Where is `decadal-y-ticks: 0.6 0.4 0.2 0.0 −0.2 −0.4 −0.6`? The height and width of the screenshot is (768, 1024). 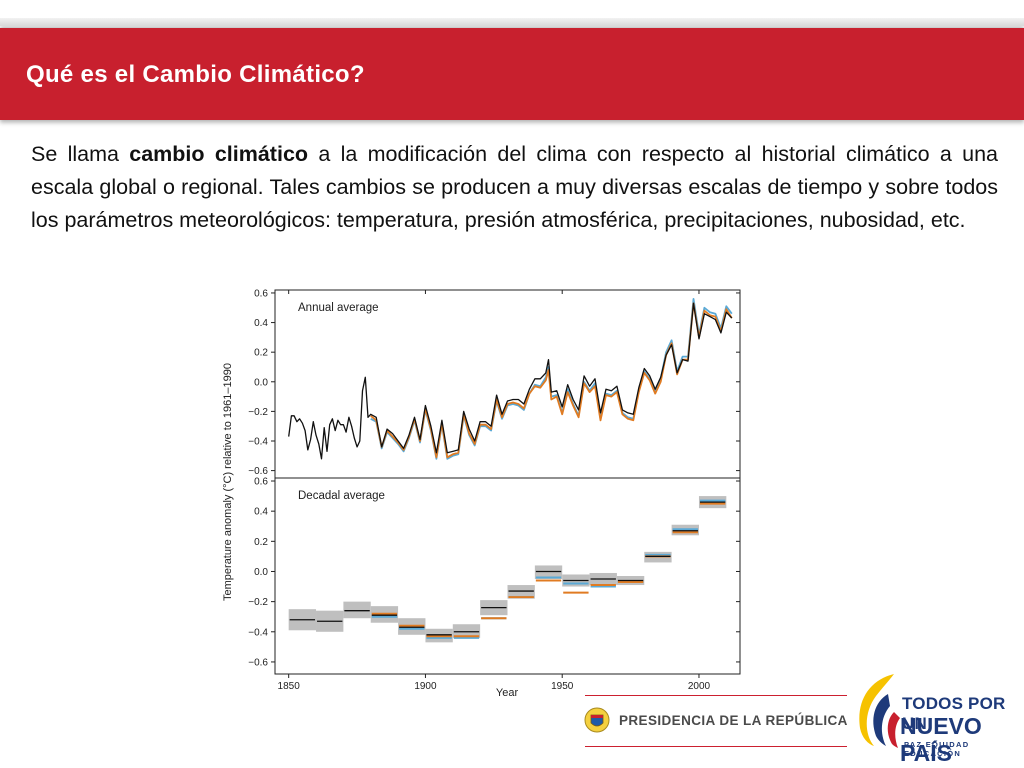 decadal-y-ticks: 0.6 0.4 0.2 0.0 −0.2 −0.4 −0.6 is located at coordinates (494, 572).